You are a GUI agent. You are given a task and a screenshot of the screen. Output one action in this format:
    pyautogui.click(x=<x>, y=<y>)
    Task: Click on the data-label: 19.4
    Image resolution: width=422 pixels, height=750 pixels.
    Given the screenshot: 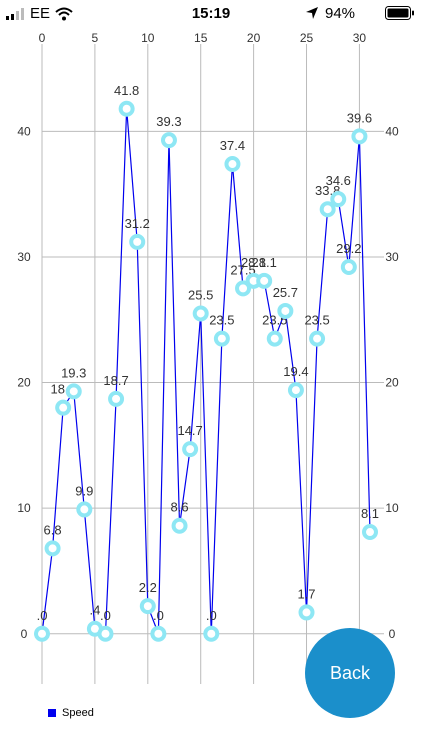 What is the action you would take?
    pyautogui.click(x=295, y=371)
    